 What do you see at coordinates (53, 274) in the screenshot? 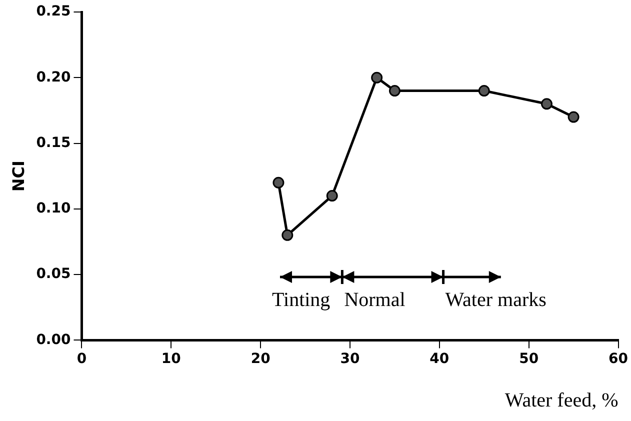
I see `y-tick-label: 0.05` at bounding box center [53, 274].